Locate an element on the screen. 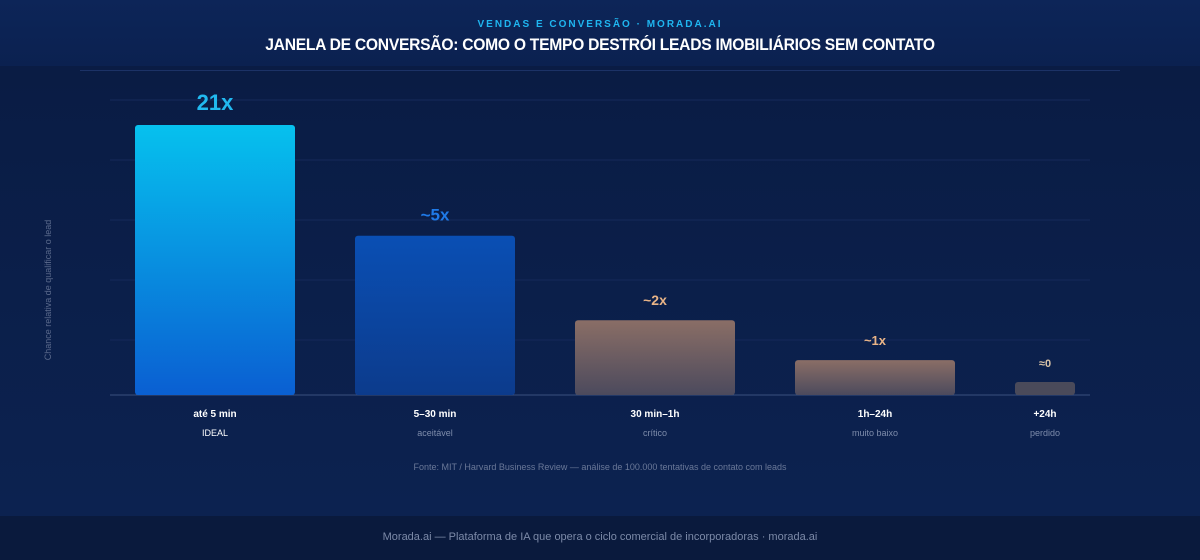 The height and width of the screenshot is (560, 1200). category-label-4: +24h is located at coordinates (1044, 414).